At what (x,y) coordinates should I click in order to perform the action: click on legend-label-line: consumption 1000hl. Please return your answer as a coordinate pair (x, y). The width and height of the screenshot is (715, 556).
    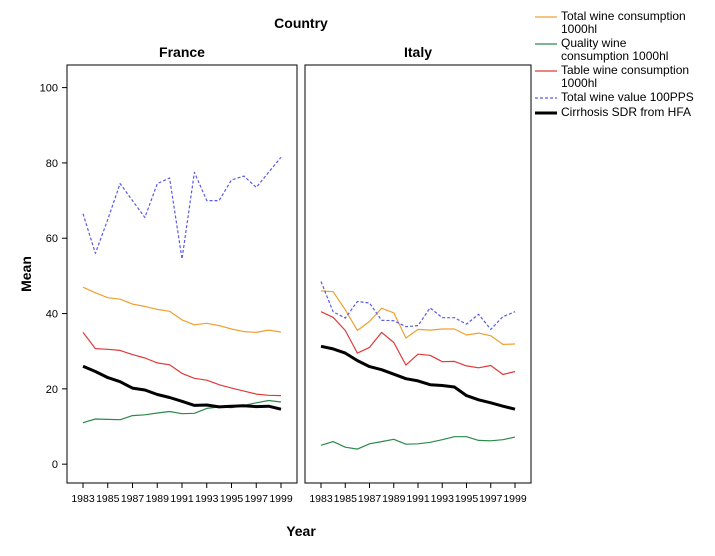
    Looking at the image, I should click on (615, 56).